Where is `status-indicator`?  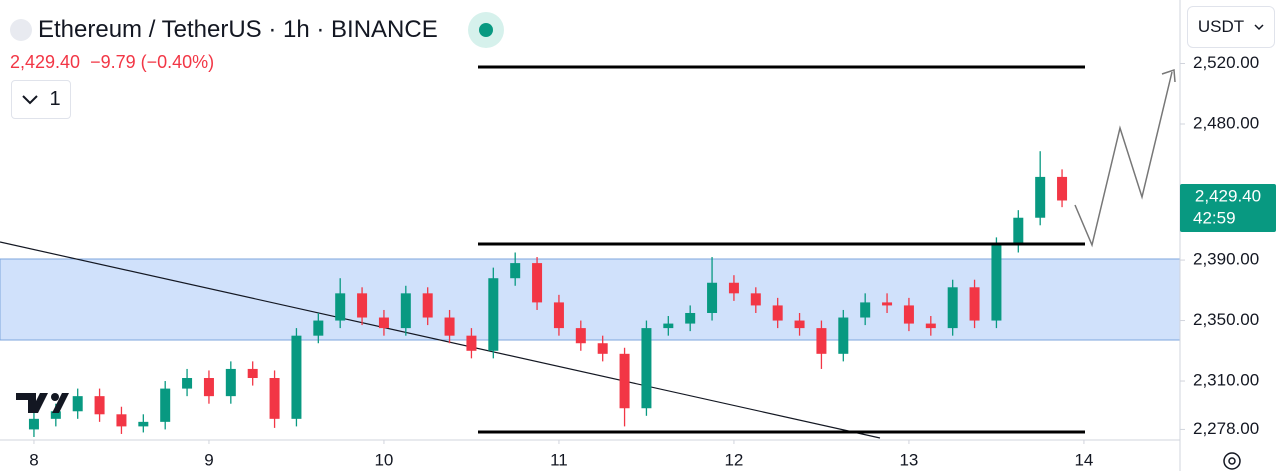 status-indicator is located at coordinates (485, 30).